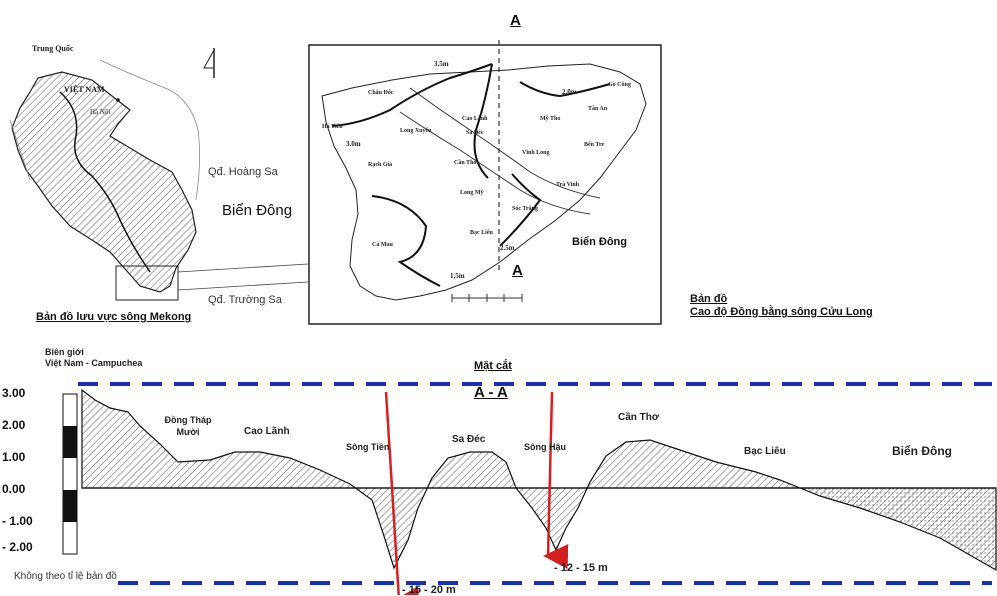 The height and width of the screenshot is (596, 997). I want to click on mekong-basin-map, so click(104, 180).